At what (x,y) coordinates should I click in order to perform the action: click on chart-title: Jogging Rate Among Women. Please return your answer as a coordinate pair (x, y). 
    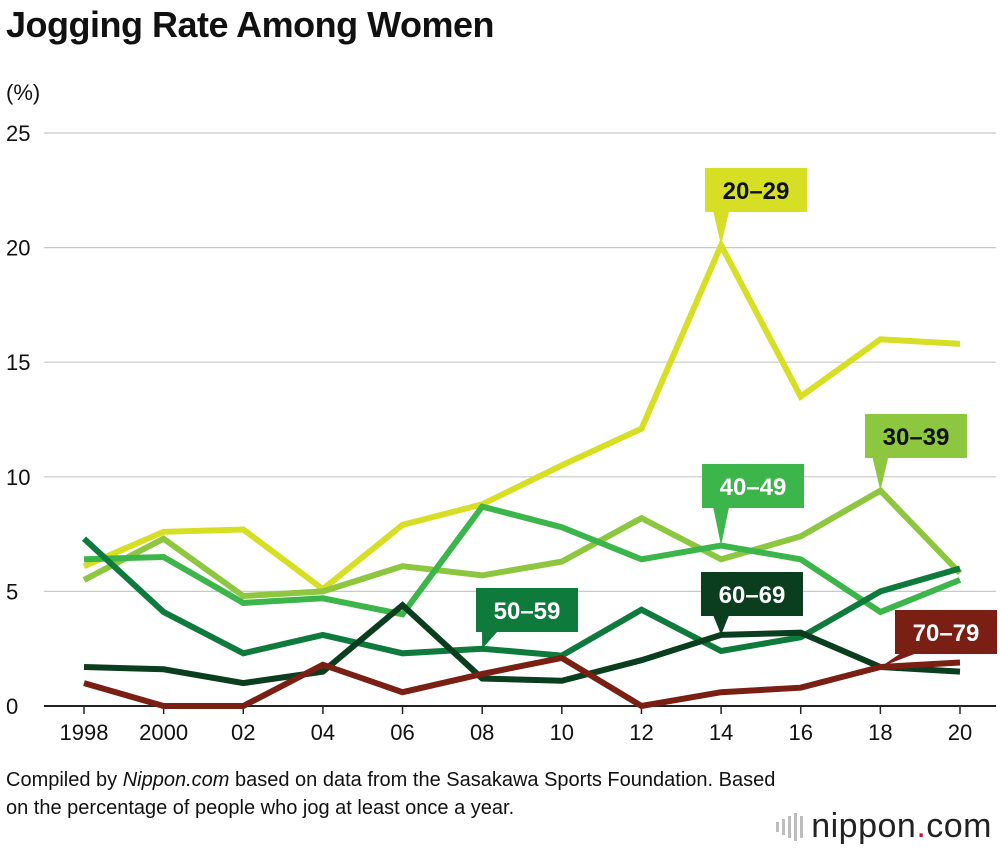
    Looking at the image, I should click on (250, 24).